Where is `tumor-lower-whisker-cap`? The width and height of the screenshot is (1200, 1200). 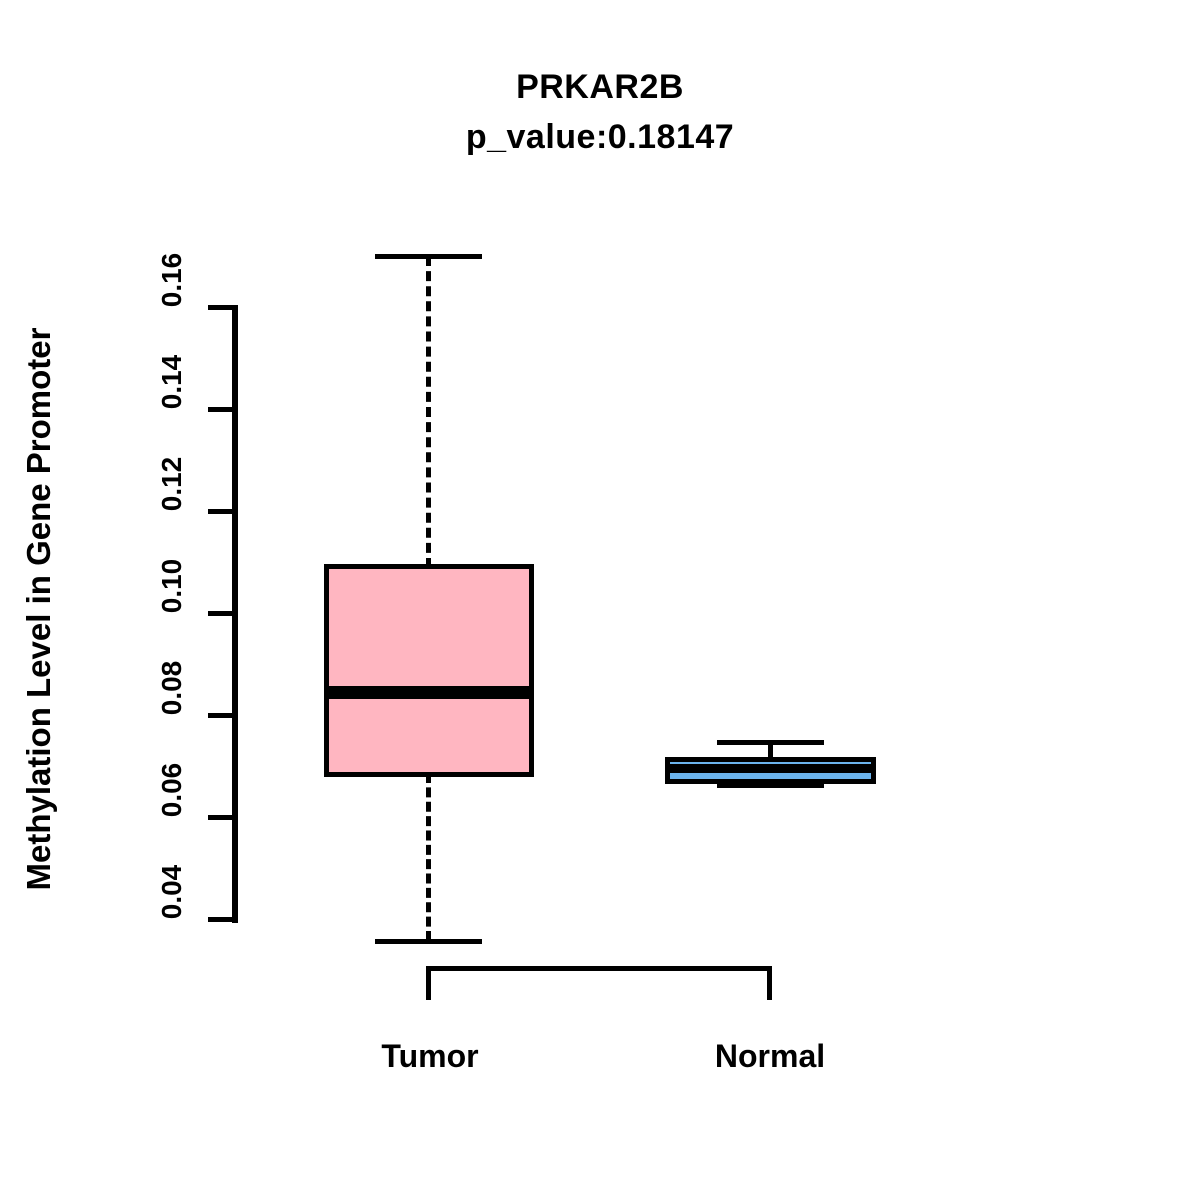
tumor-lower-whisker-cap is located at coordinates (428, 941).